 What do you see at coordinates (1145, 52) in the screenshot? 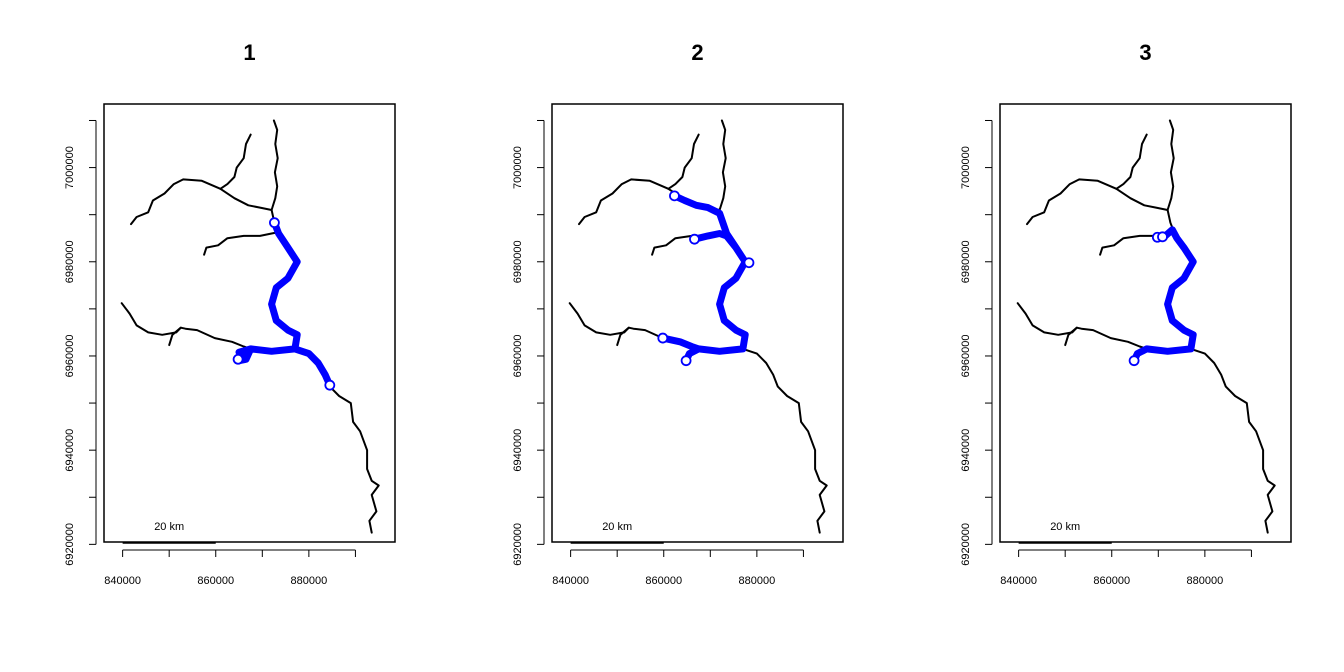
I see `panel-title: 3` at bounding box center [1145, 52].